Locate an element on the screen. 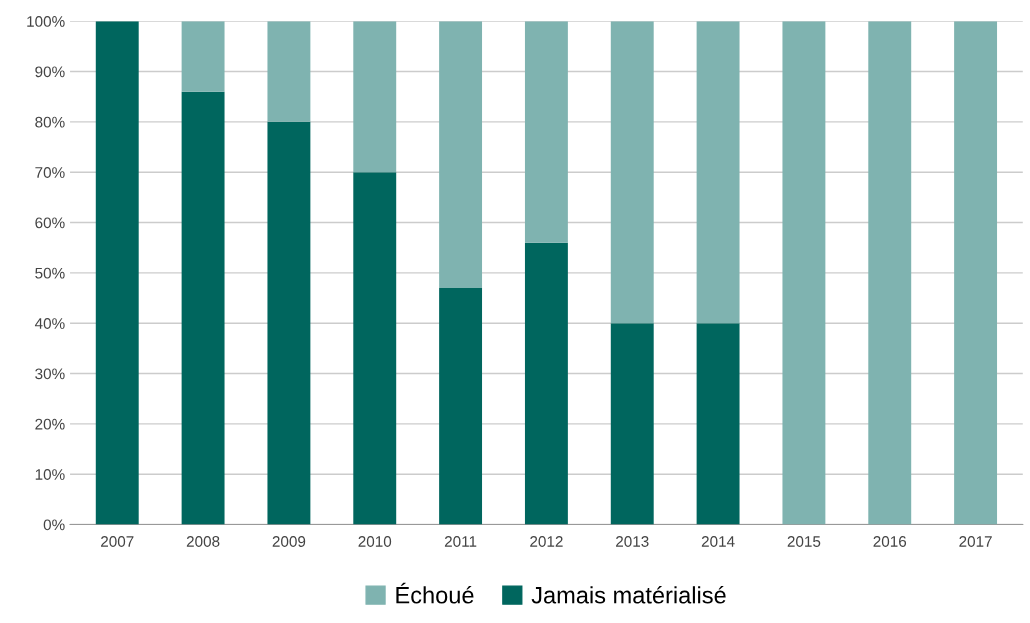 This screenshot has width=1030, height=623. x-tick-label: 2017 is located at coordinates (975, 541).